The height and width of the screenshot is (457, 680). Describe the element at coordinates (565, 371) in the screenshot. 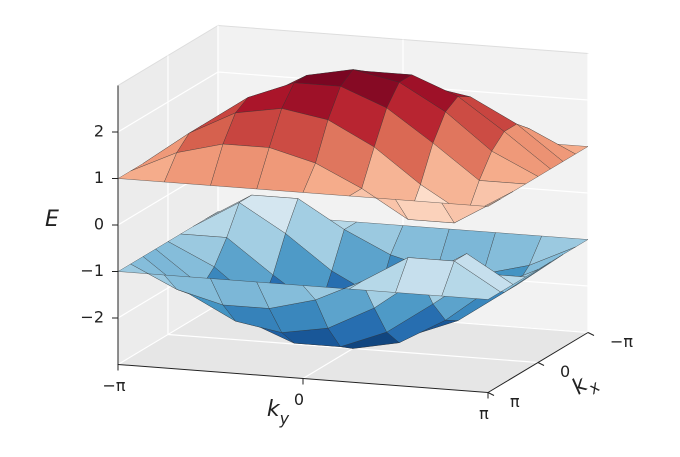

I see `x-tick-label: 0` at that location.